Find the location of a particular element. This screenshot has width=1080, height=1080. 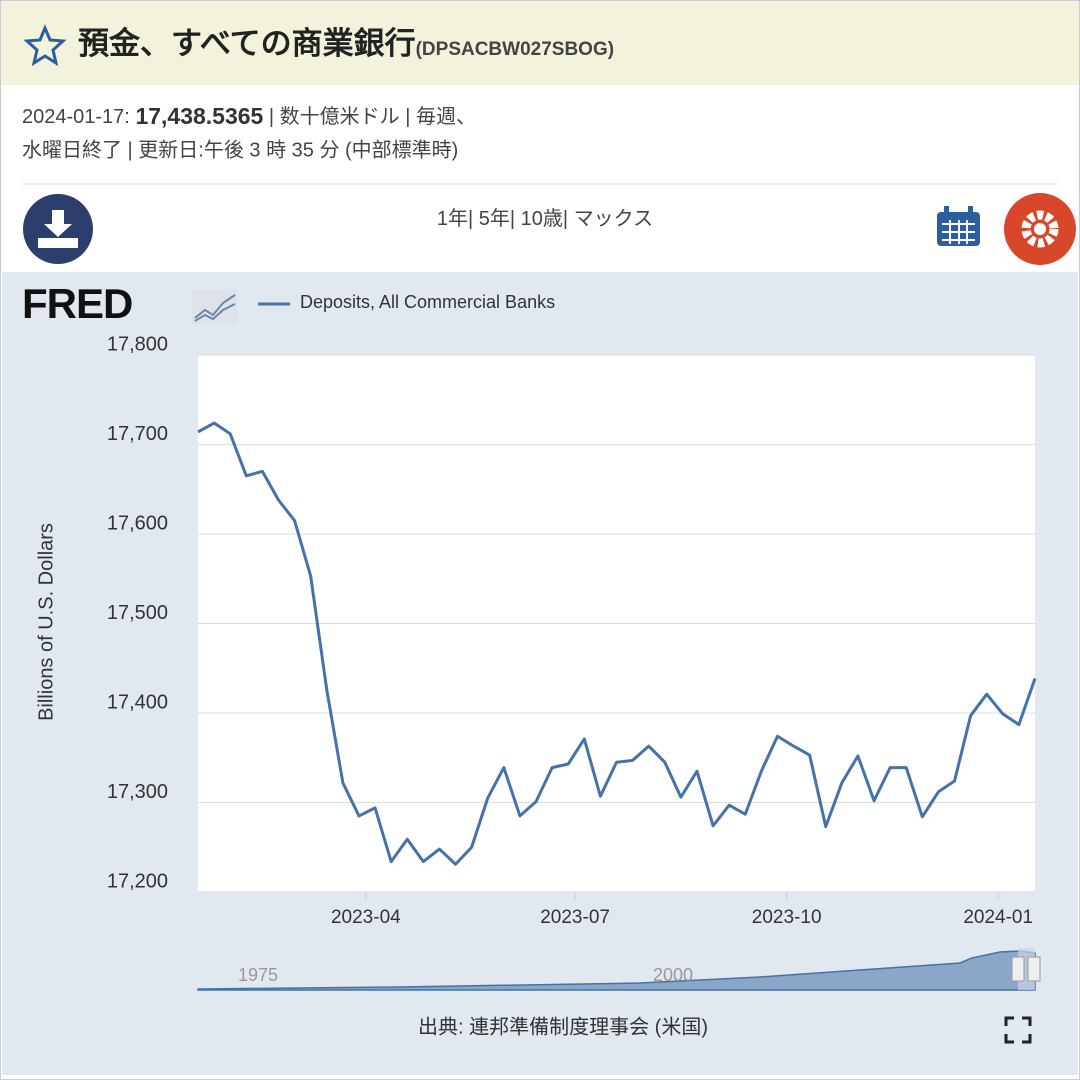

range-link: 10歳| is located at coordinates (544, 218).